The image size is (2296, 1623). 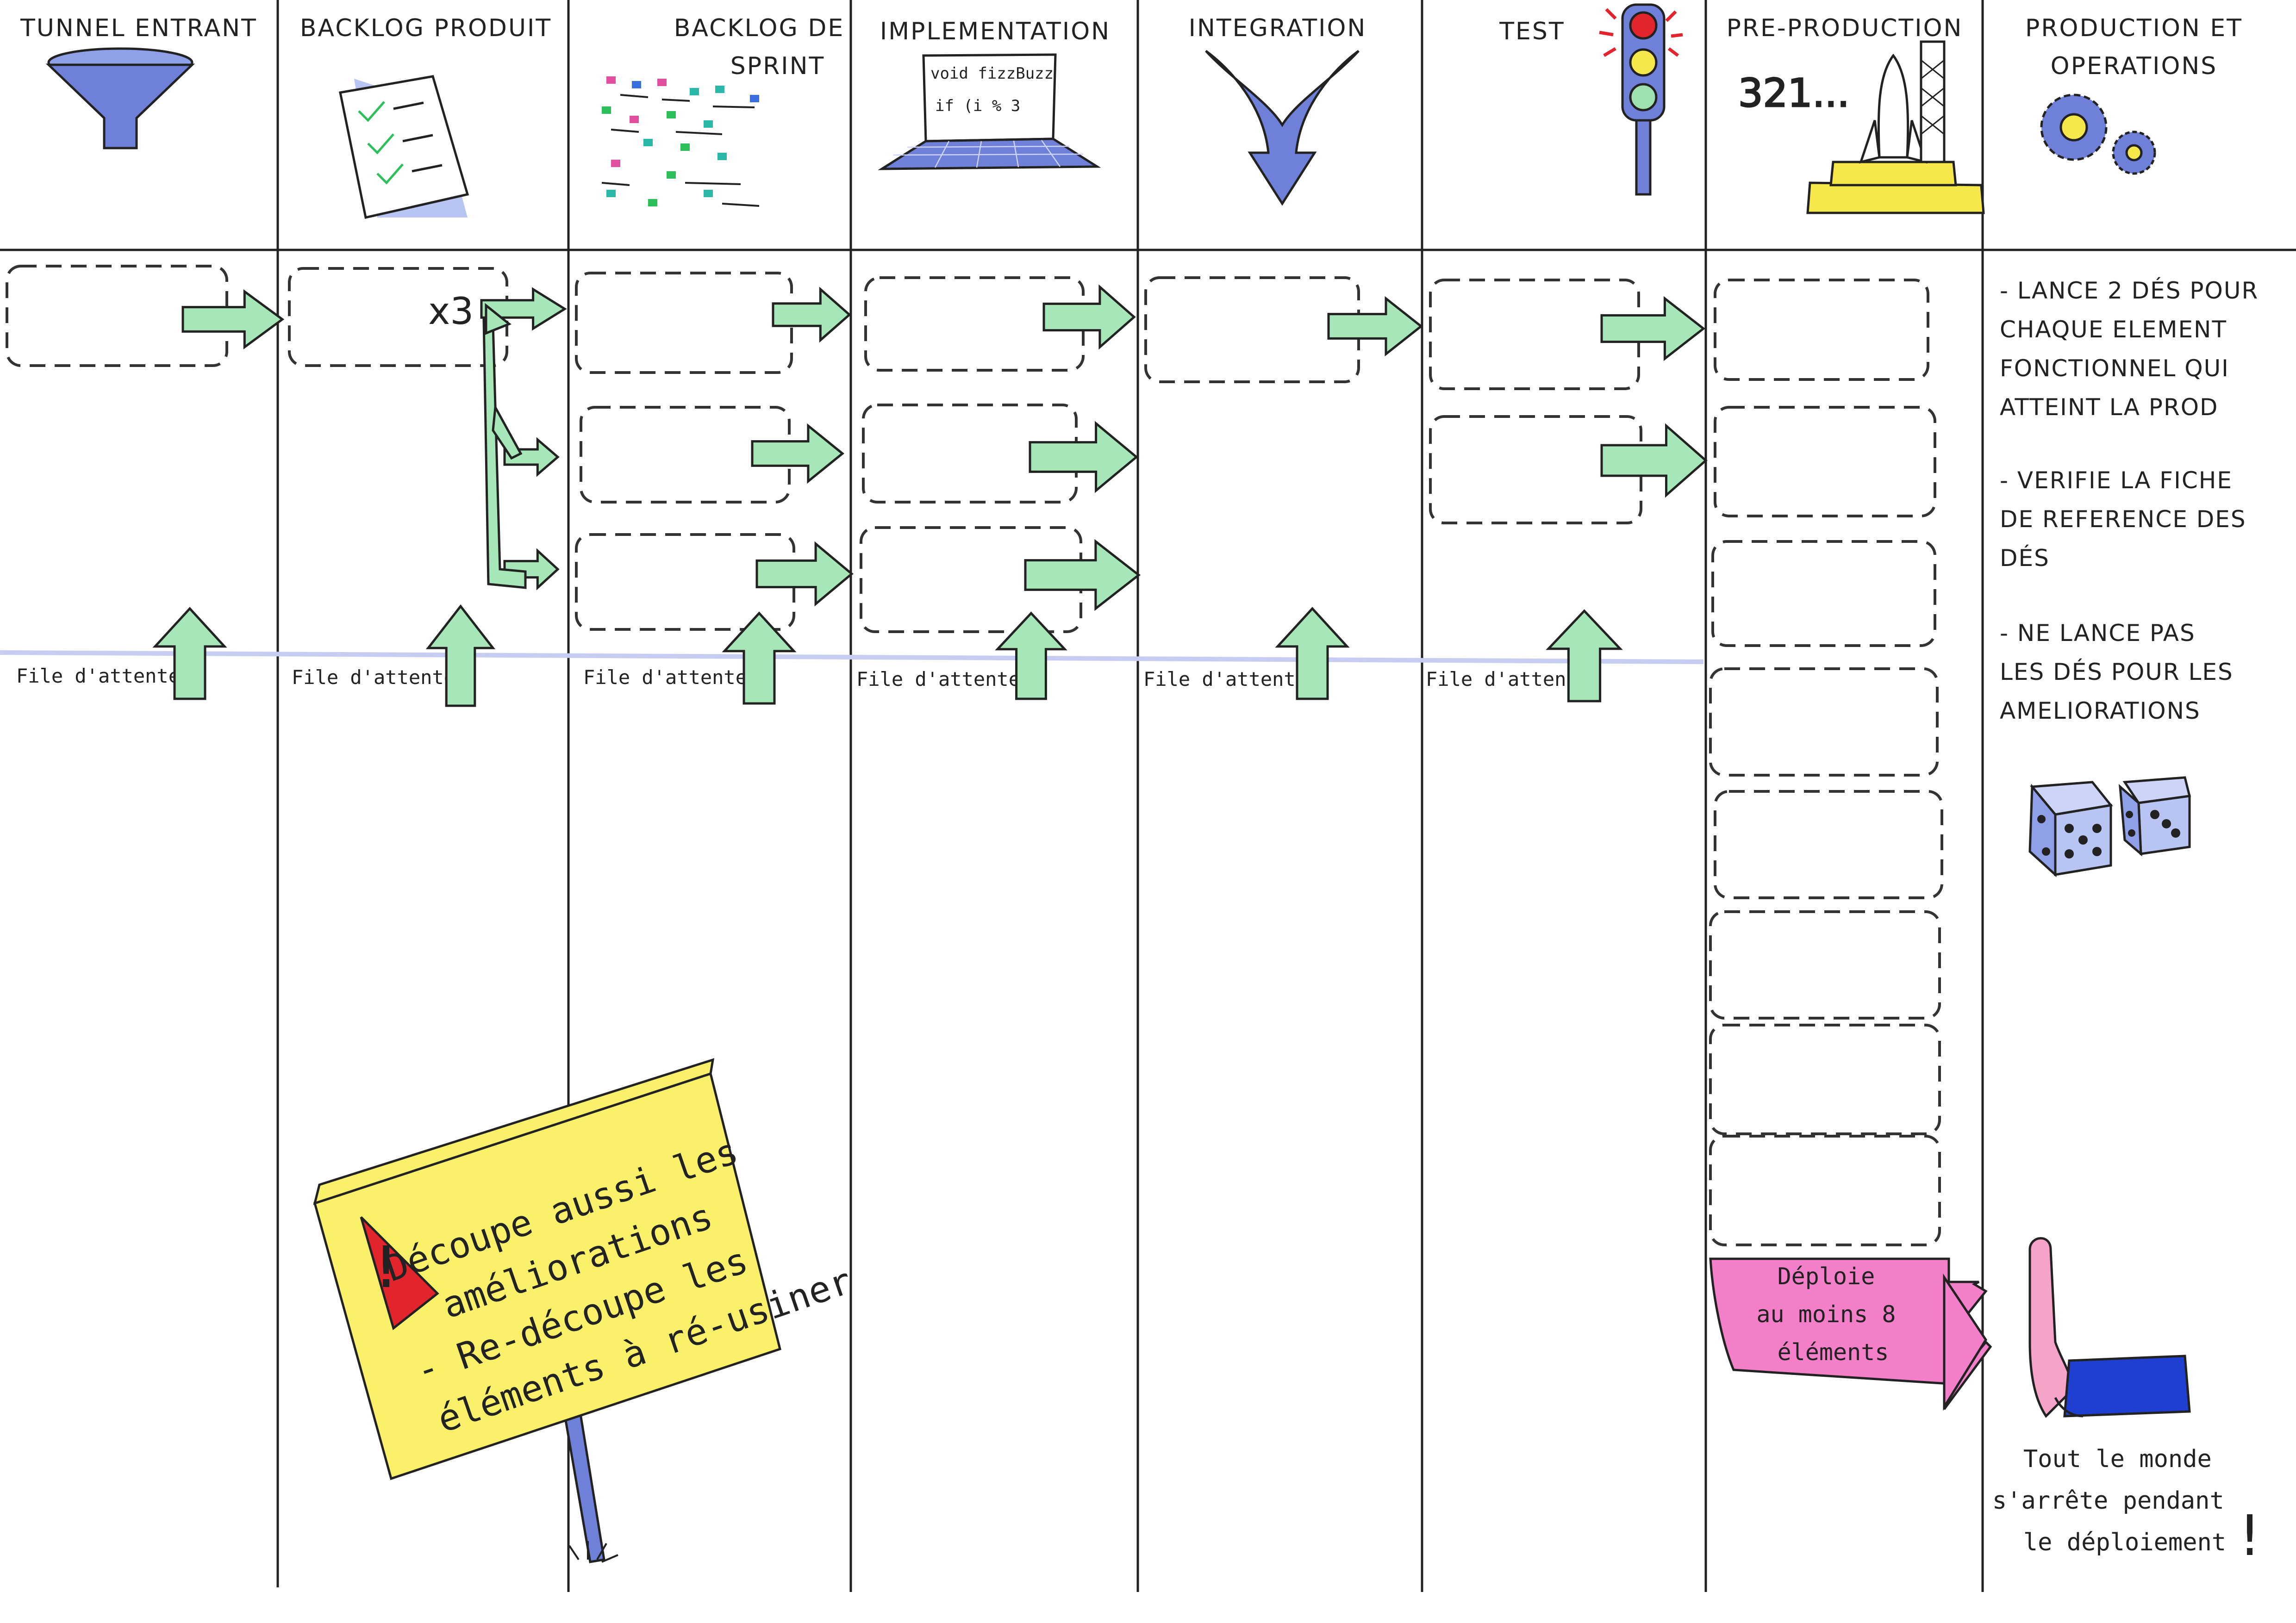 I want to click on deploy-label: Déploie au moins 8 éléments, so click(x=1832, y=1314).